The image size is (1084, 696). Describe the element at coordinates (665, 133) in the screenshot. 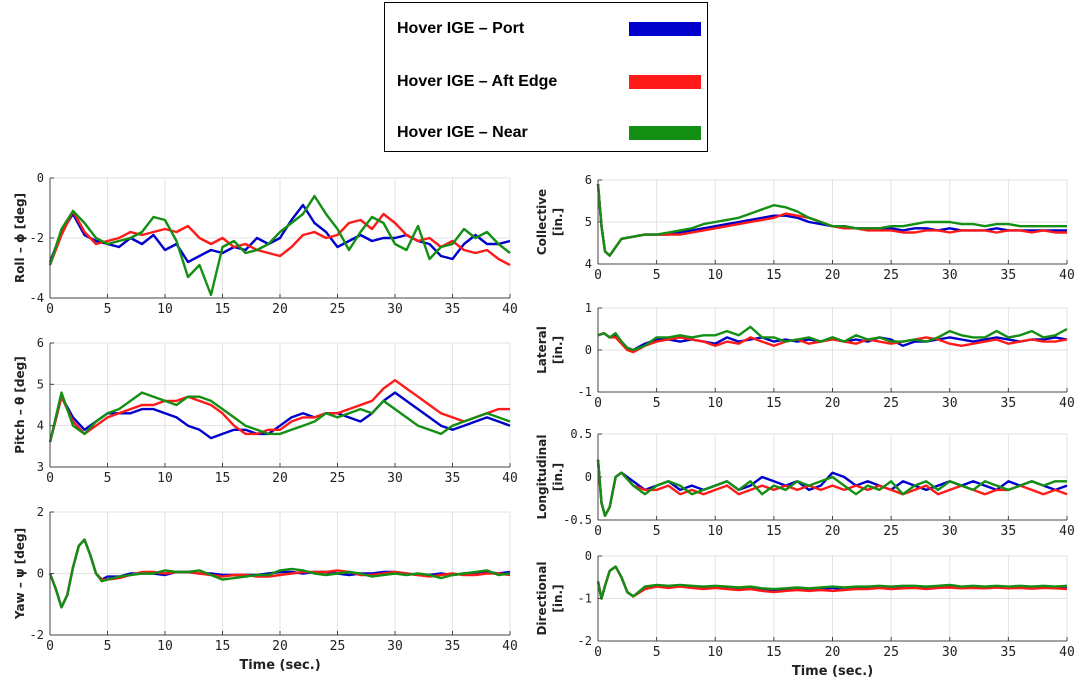

I see `legend-swatch-near` at that location.